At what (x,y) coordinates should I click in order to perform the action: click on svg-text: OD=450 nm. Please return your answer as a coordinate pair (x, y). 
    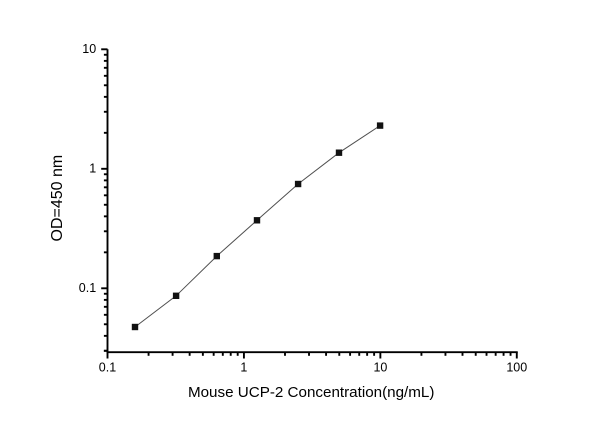
    Looking at the image, I should click on (57, 198).